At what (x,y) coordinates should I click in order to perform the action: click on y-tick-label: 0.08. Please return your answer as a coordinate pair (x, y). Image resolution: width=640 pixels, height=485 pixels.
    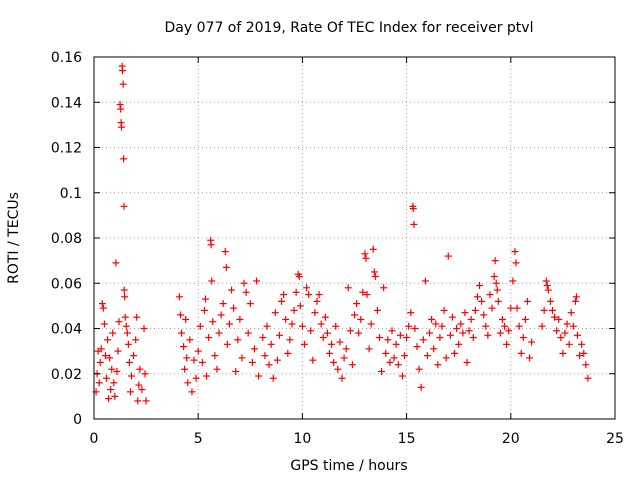
    Looking at the image, I should click on (66, 239).